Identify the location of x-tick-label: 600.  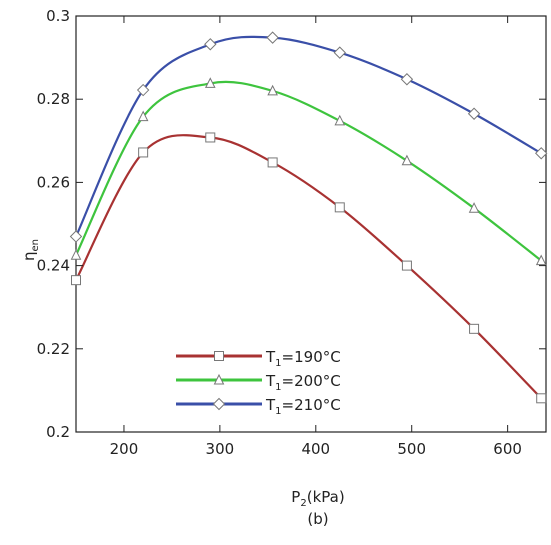
(507, 449).